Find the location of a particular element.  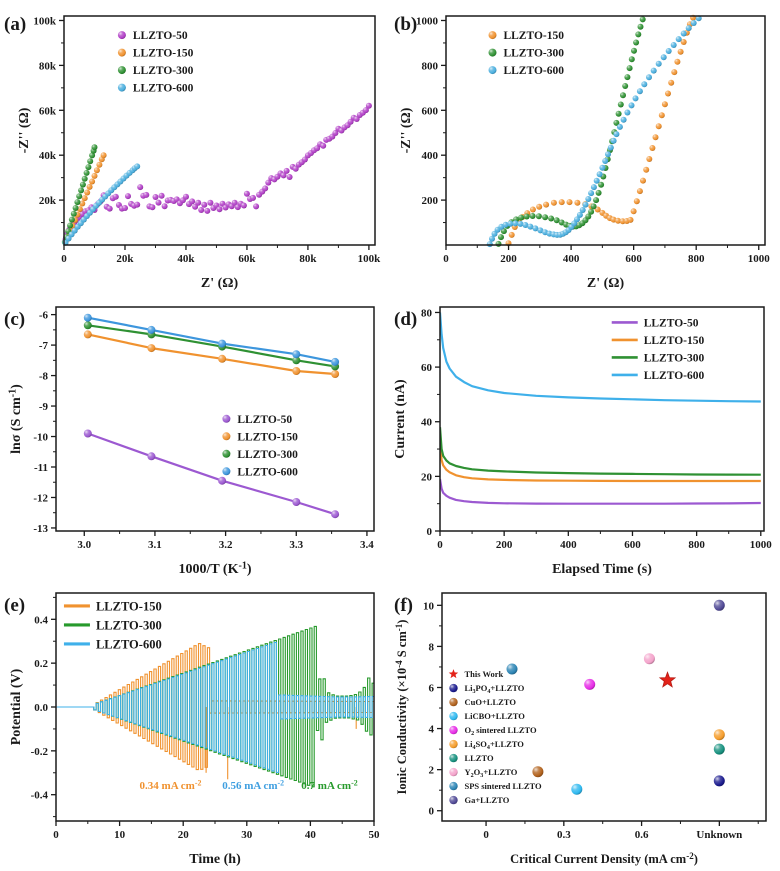

svg-text: 0.56 mA cm-2 is located at coordinates (253, 786).